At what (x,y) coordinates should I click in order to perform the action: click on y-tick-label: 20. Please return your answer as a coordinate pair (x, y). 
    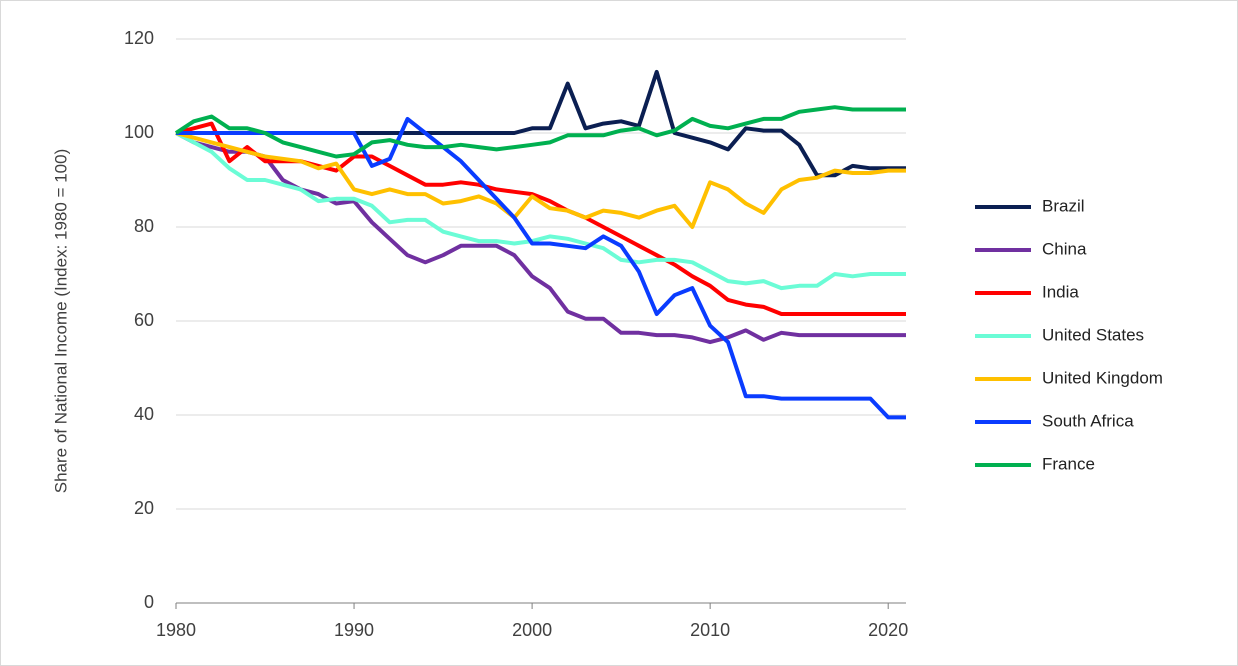
    Looking at the image, I should click on (144, 508).